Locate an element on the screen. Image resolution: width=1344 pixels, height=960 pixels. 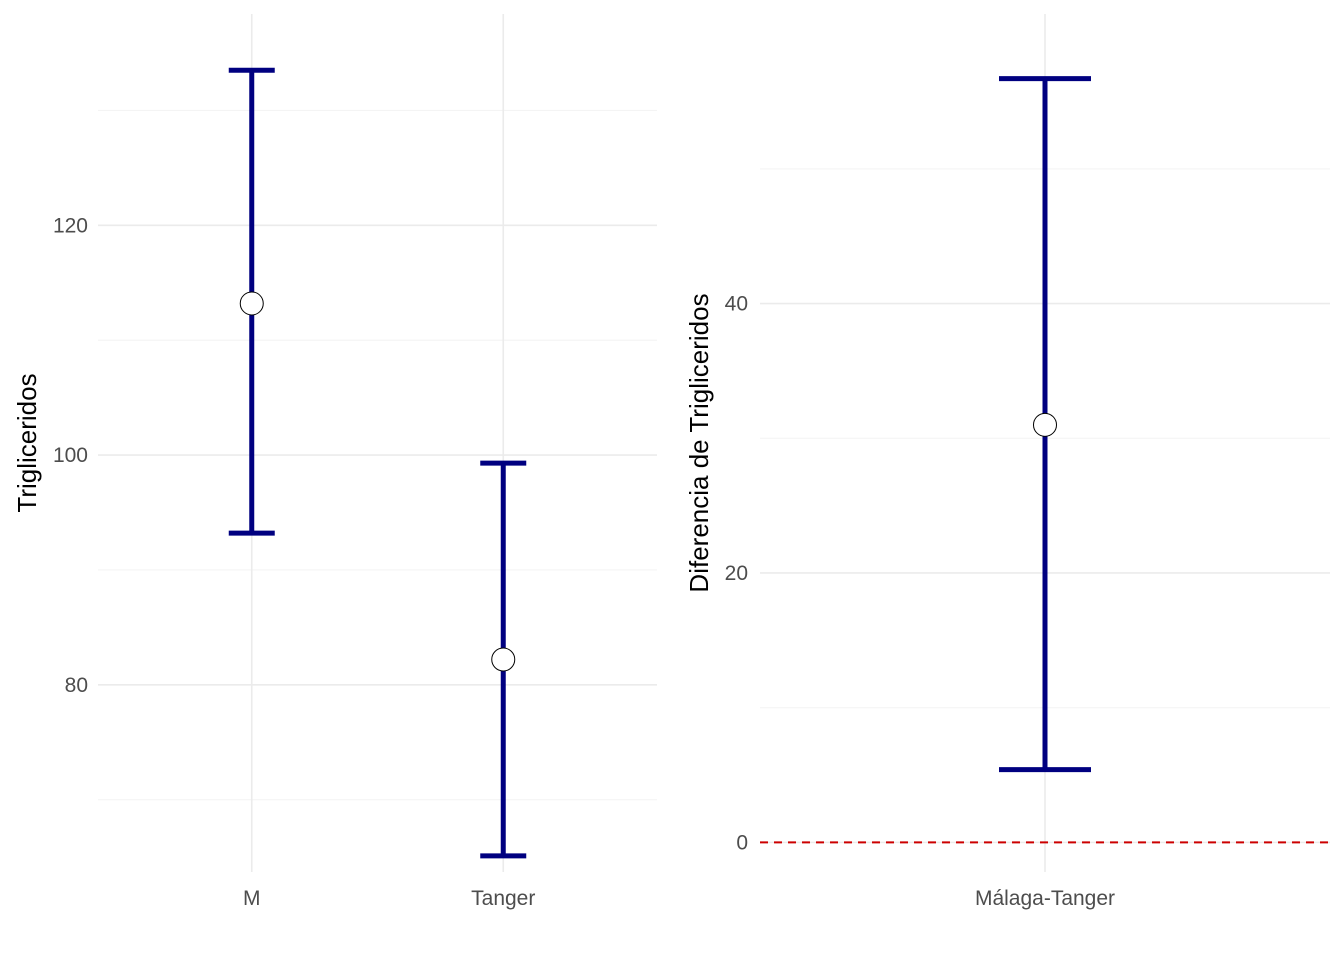
left-x-tick-label: M is located at coordinates (252, 898).